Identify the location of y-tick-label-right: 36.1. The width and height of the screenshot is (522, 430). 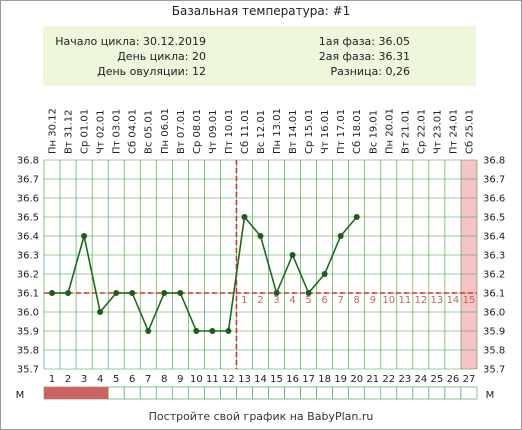
(494, 294).